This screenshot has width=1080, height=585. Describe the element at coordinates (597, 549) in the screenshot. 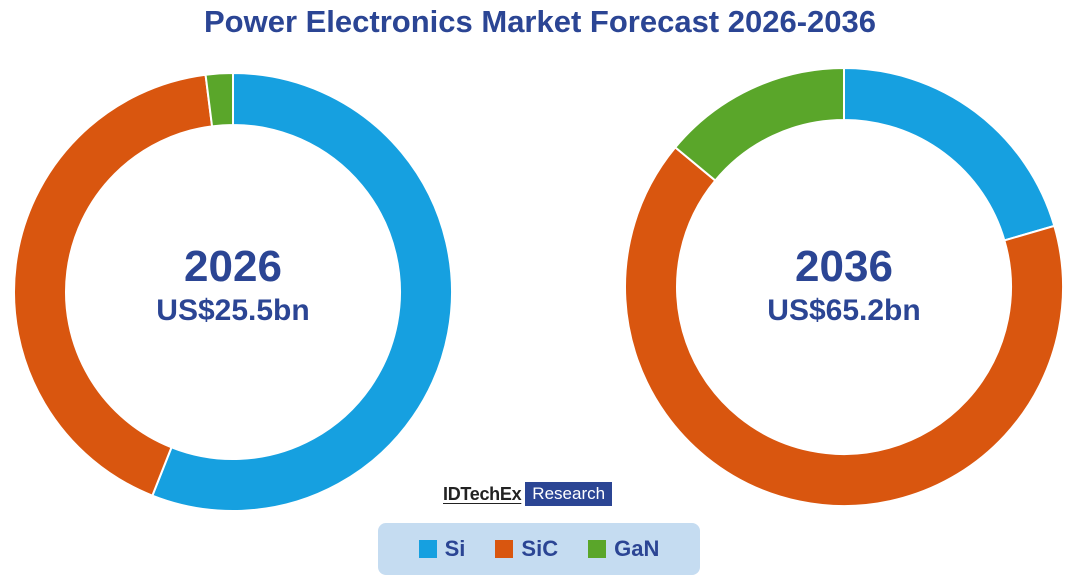

I see `legend-swatch-gan` at that location.